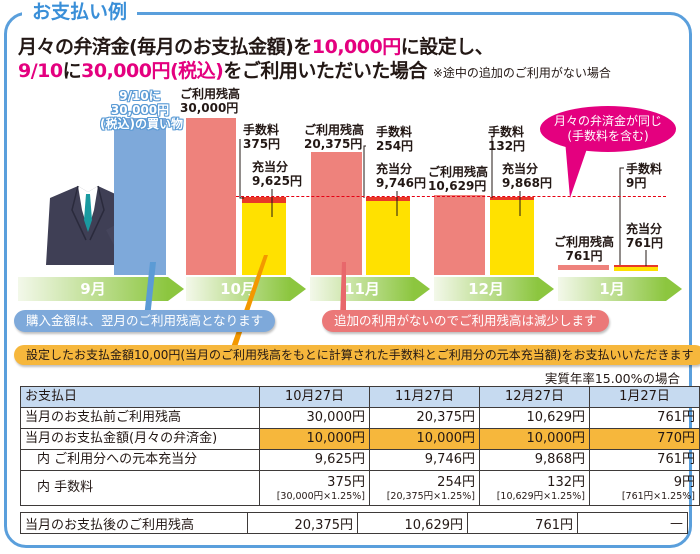  I want to click on balance-value: 761円, so click(584, 256).